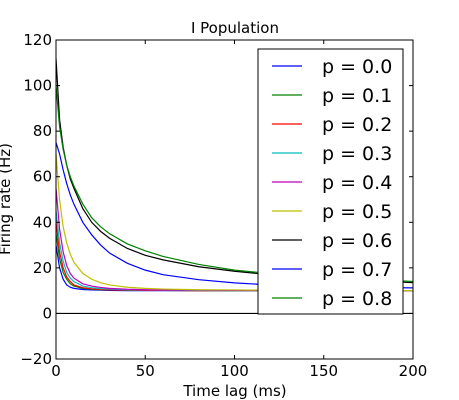  I want to click on legend-label-3: p = 0.3, so click(357, 154).